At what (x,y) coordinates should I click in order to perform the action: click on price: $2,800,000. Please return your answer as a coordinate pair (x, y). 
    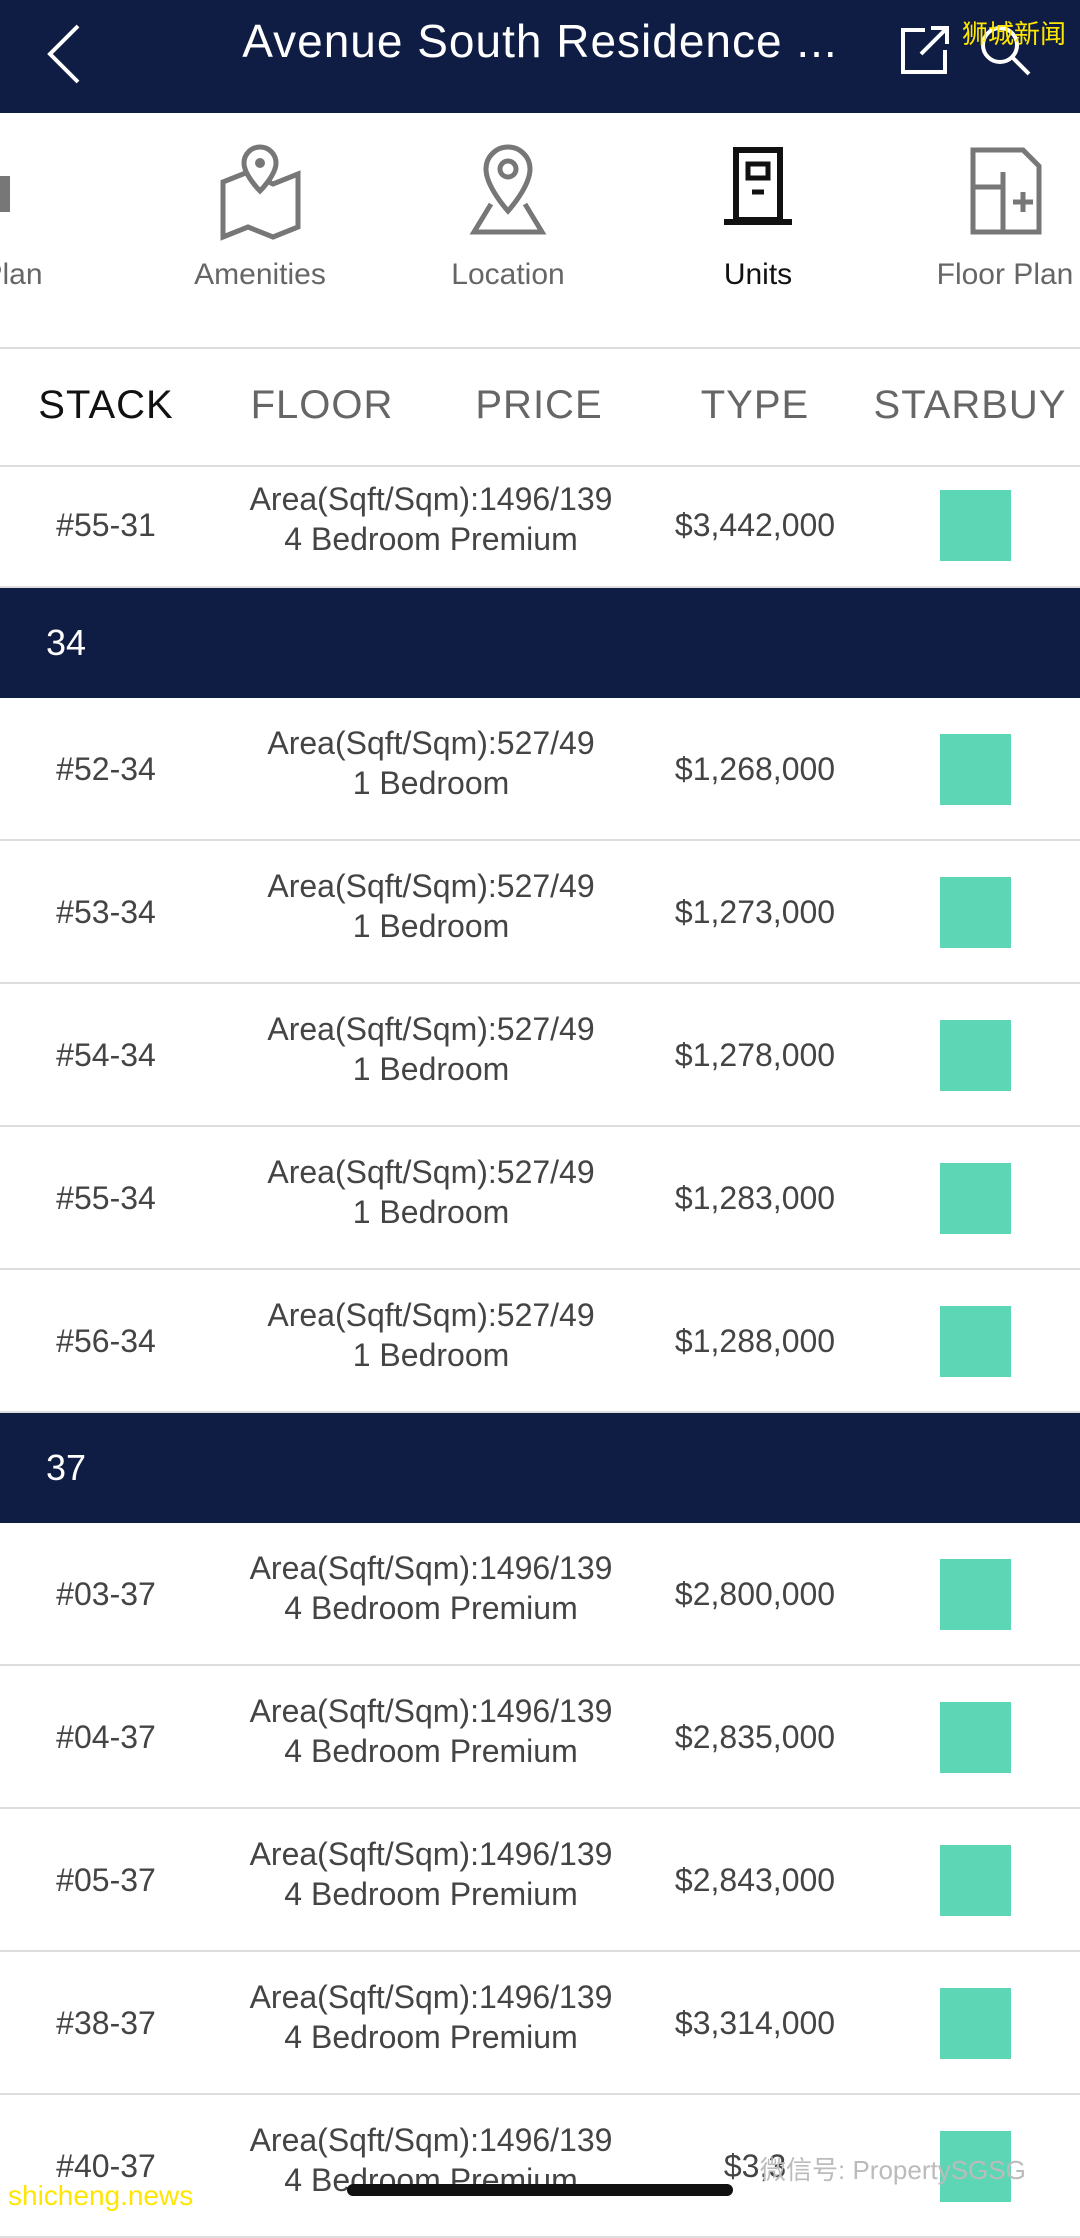
    Looking at the image, I should click on (755, 1593).